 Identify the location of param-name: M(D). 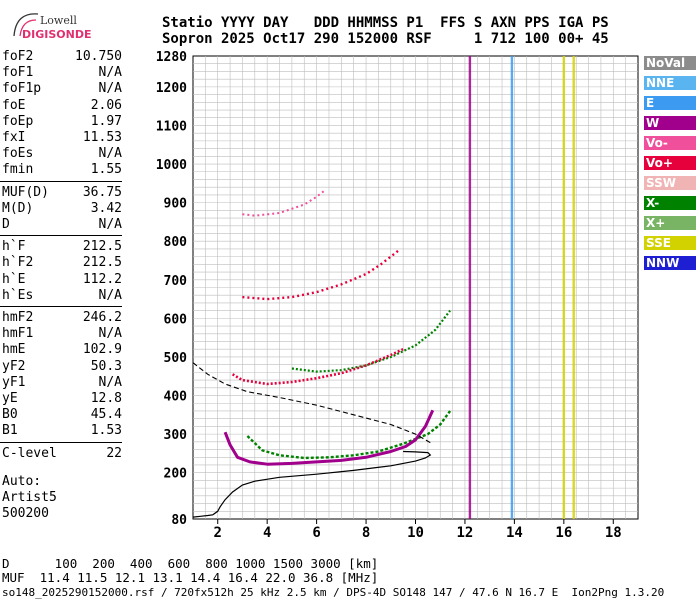
(18, 208).